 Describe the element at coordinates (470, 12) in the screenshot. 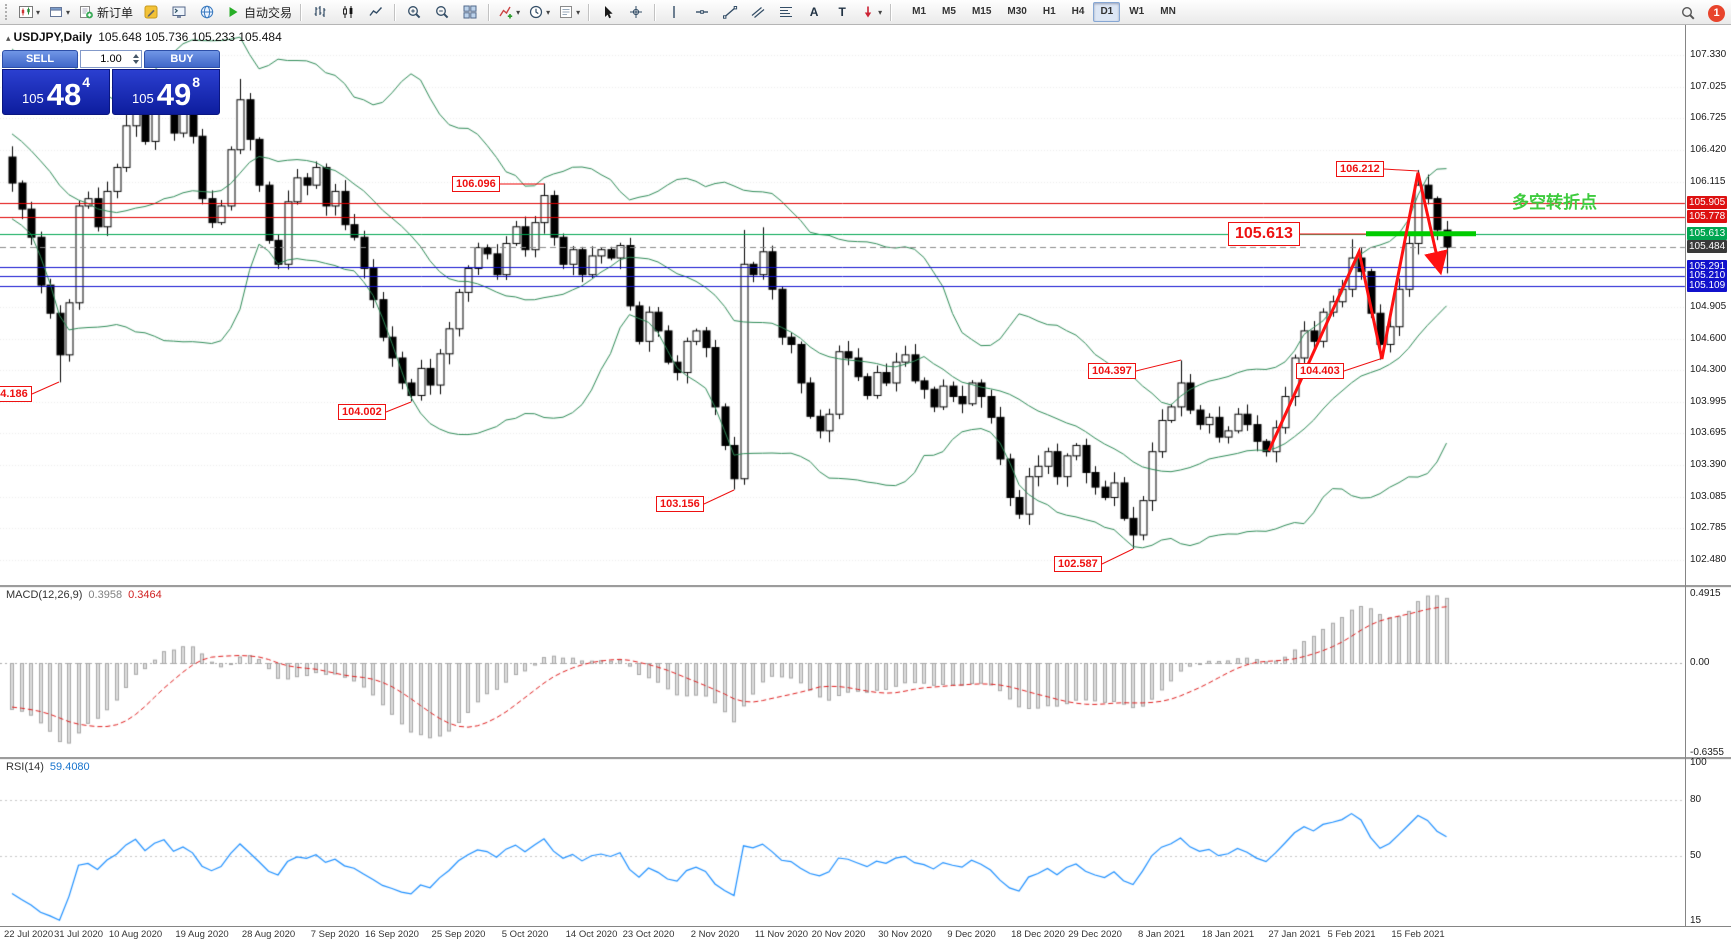

I see `tile-windows-button` at that location.